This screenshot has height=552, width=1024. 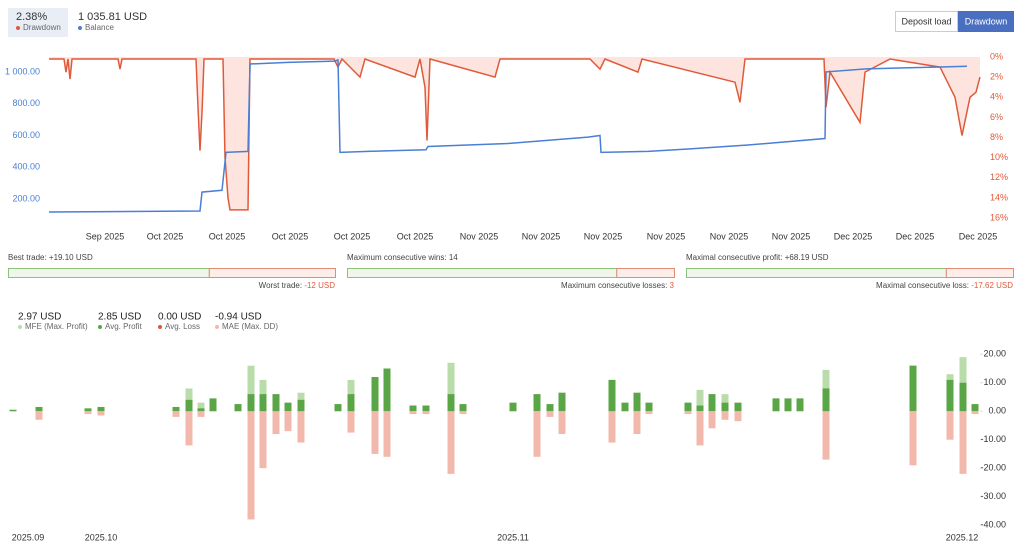 What do you see at coordinates (238, 317) in the screenshot?
I see `legend-value: -0.94 USD` at bounding box center [238, 317].